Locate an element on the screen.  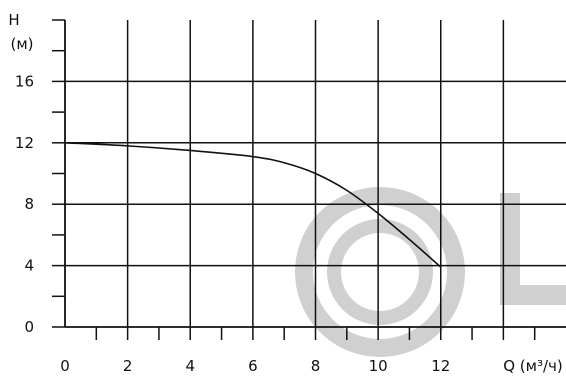
watermark-letter-l-stem is located at coordinates (510, 249).